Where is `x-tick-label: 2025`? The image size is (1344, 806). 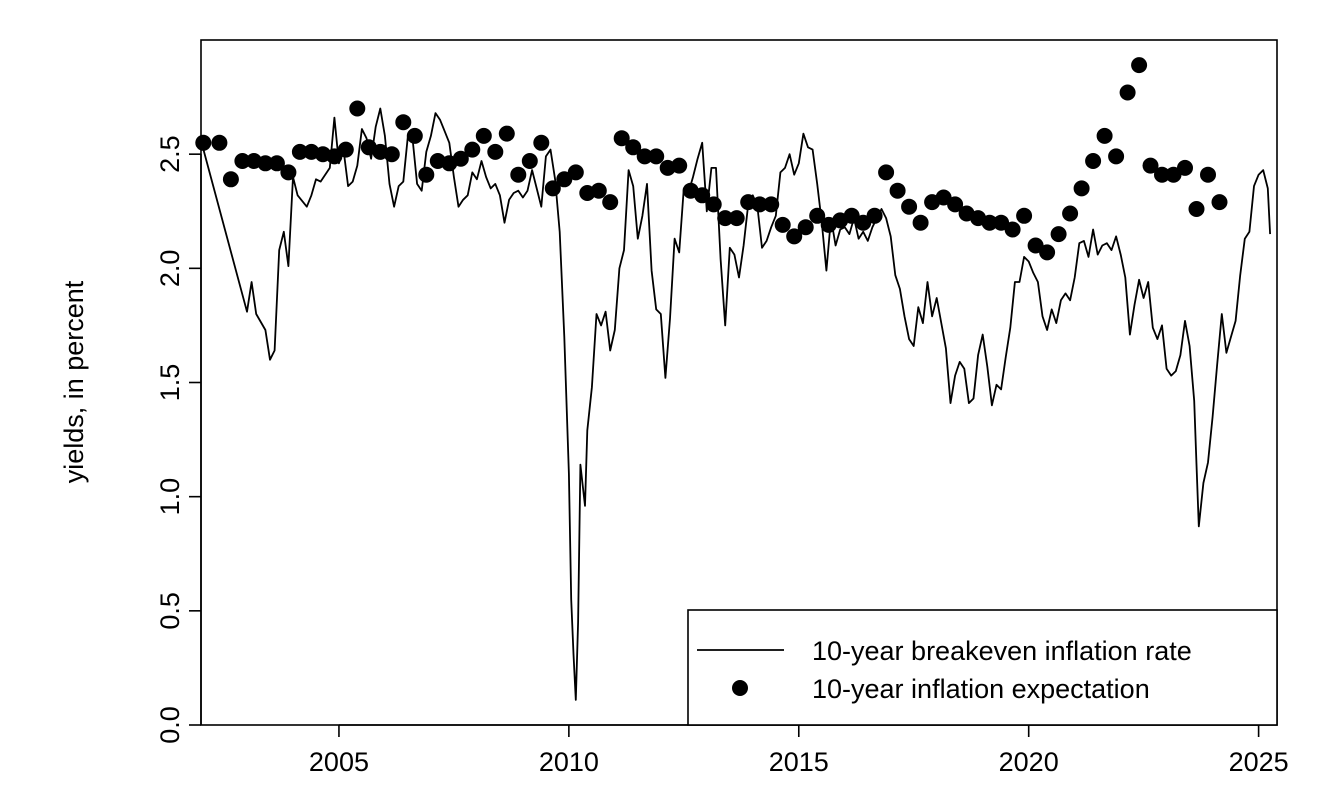
x-tick-label: 2025 is located at coordinates (1259, 762).